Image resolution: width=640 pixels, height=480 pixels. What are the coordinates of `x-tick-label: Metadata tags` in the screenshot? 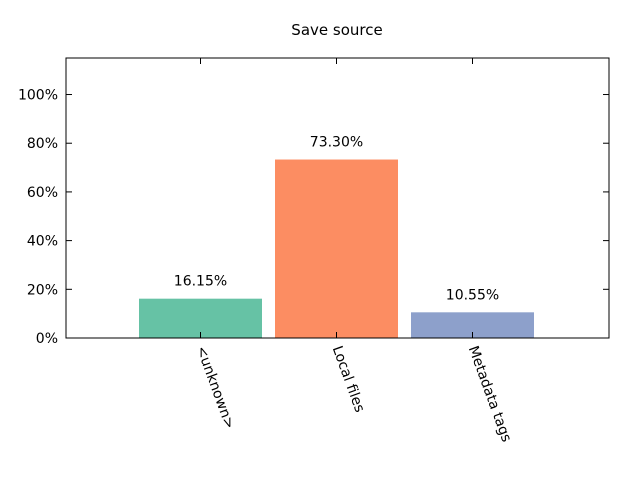 It's located at (490, 394).